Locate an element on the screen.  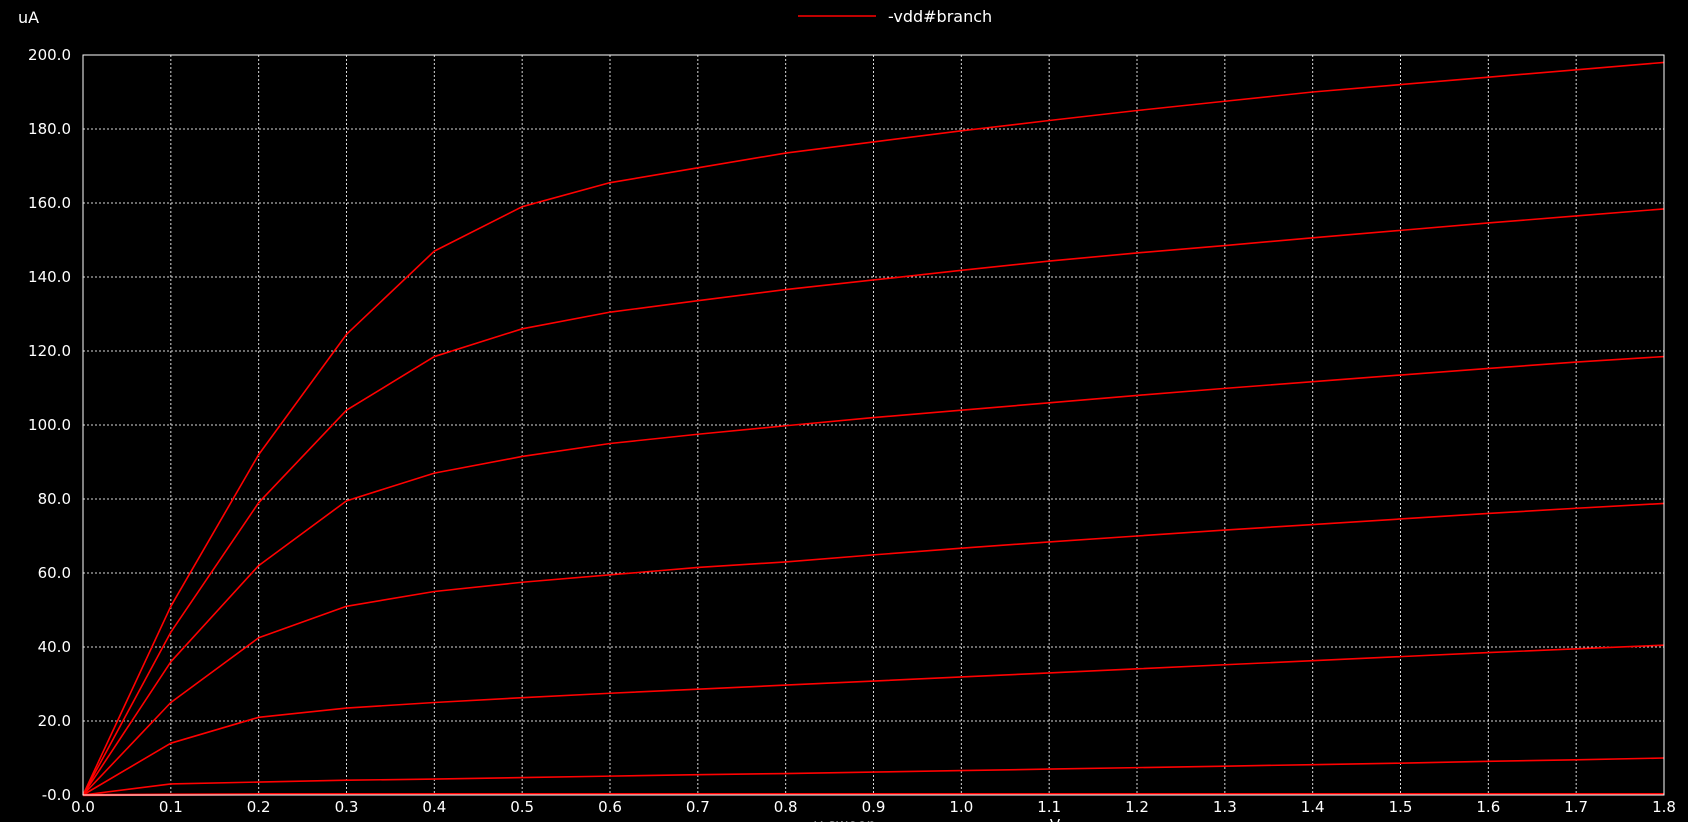
x-tick-label: 0.8 is located at coordinates (786, 807).